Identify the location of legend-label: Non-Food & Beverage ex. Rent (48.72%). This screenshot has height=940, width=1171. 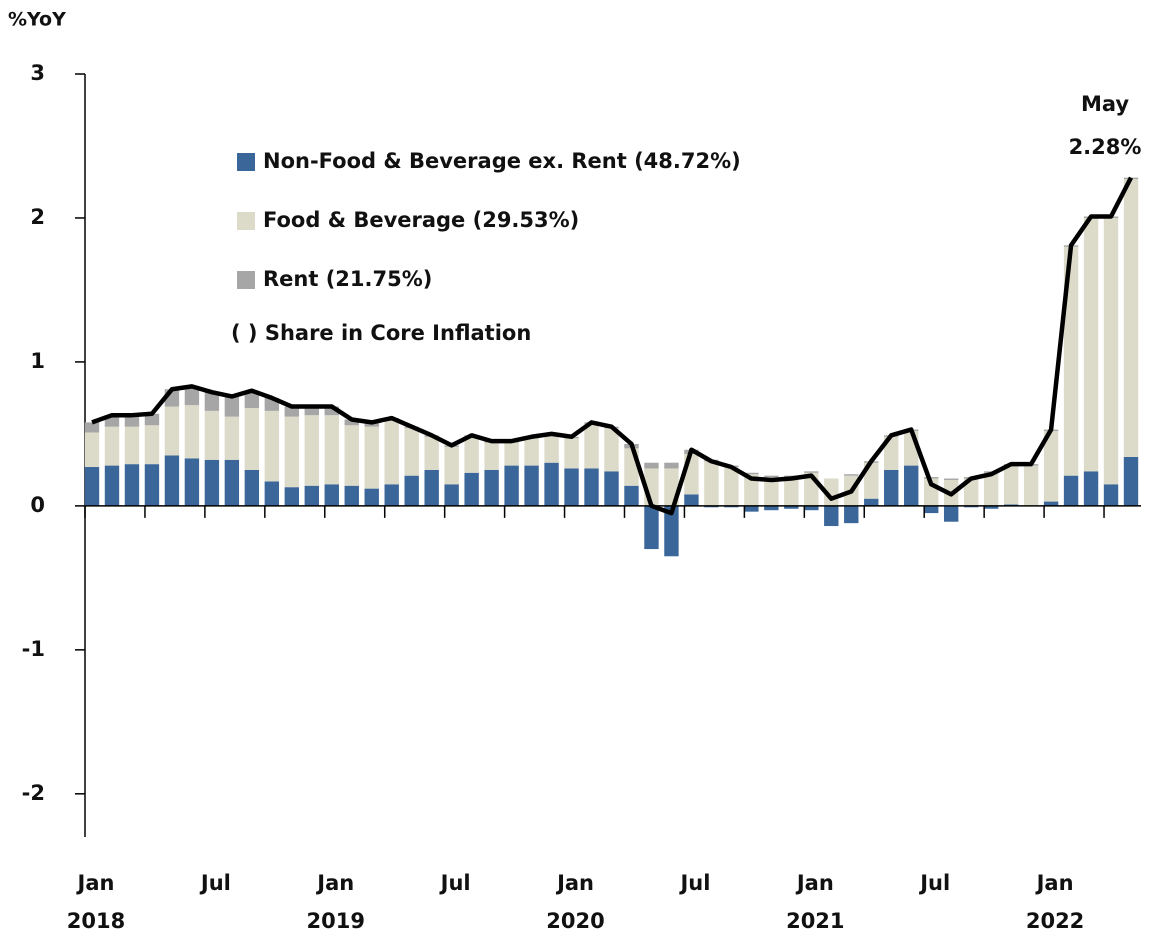
(502, 161).